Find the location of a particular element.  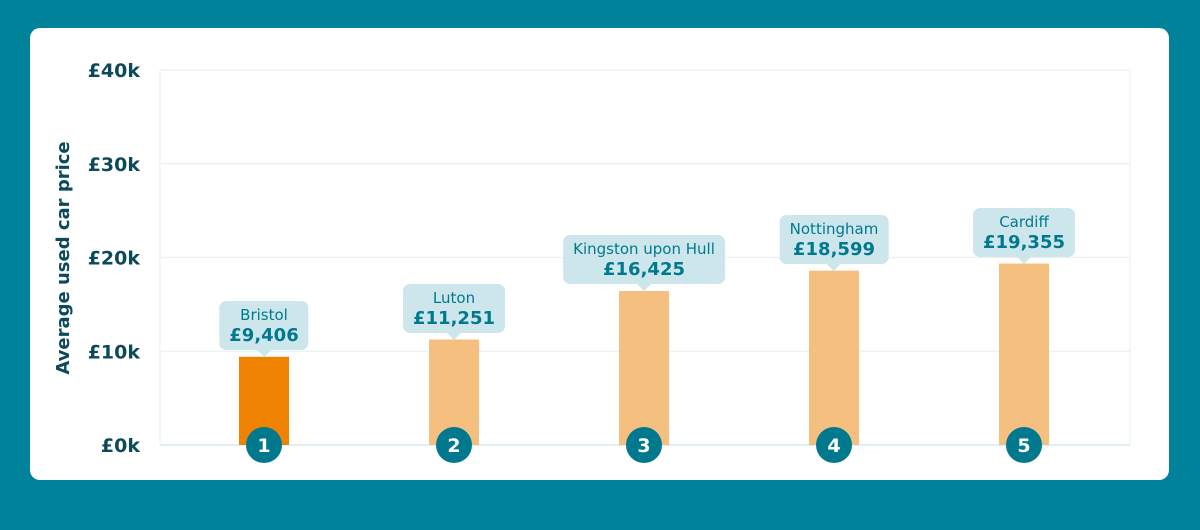

y-tick-label: £30k is located at coordinates (114, 165).